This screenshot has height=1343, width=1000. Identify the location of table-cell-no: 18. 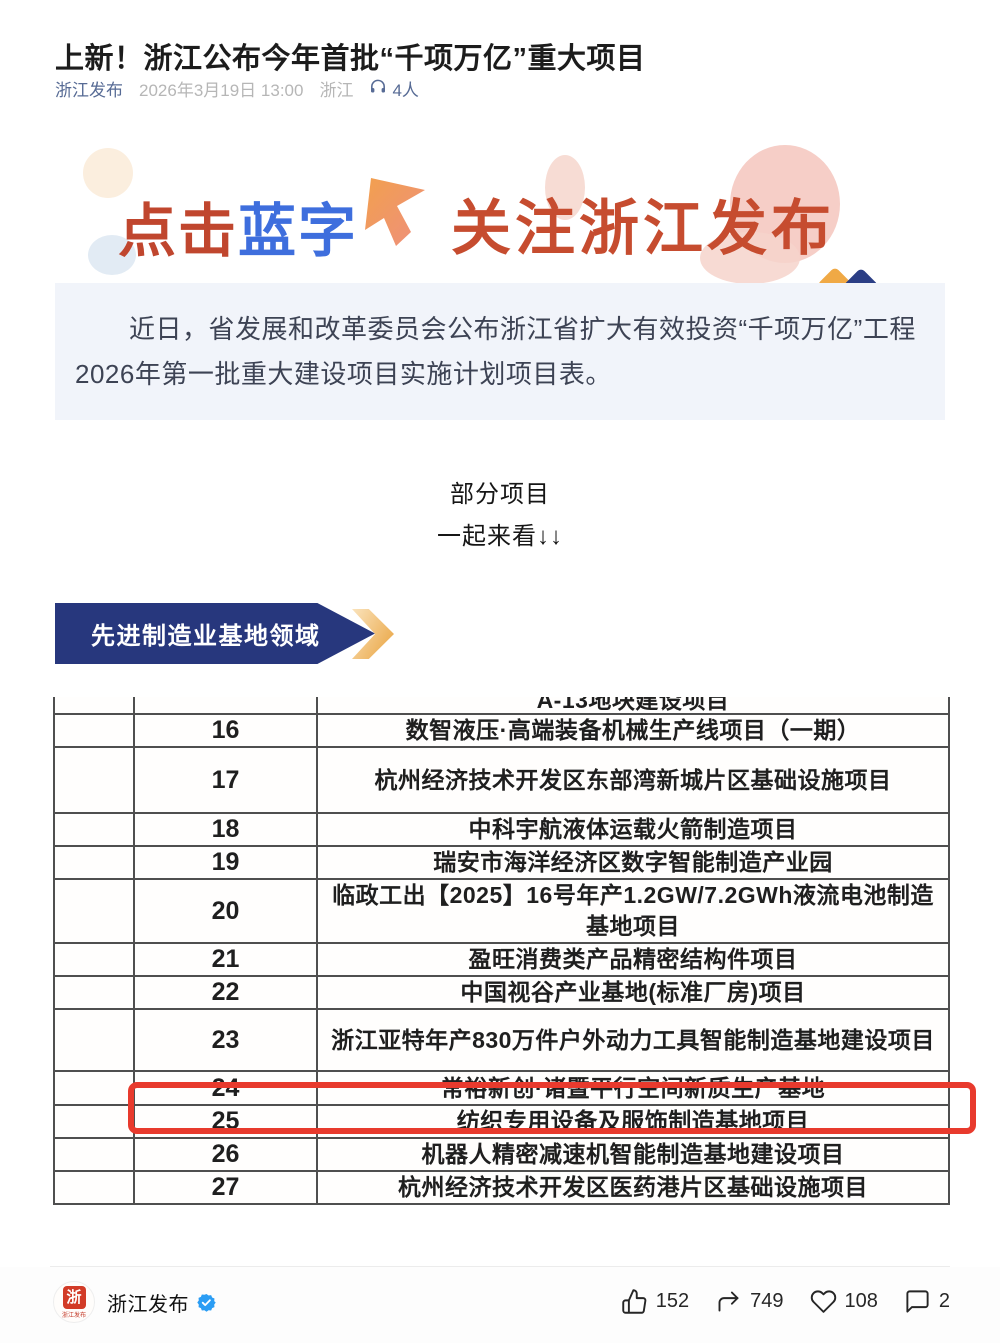
(225, 829).